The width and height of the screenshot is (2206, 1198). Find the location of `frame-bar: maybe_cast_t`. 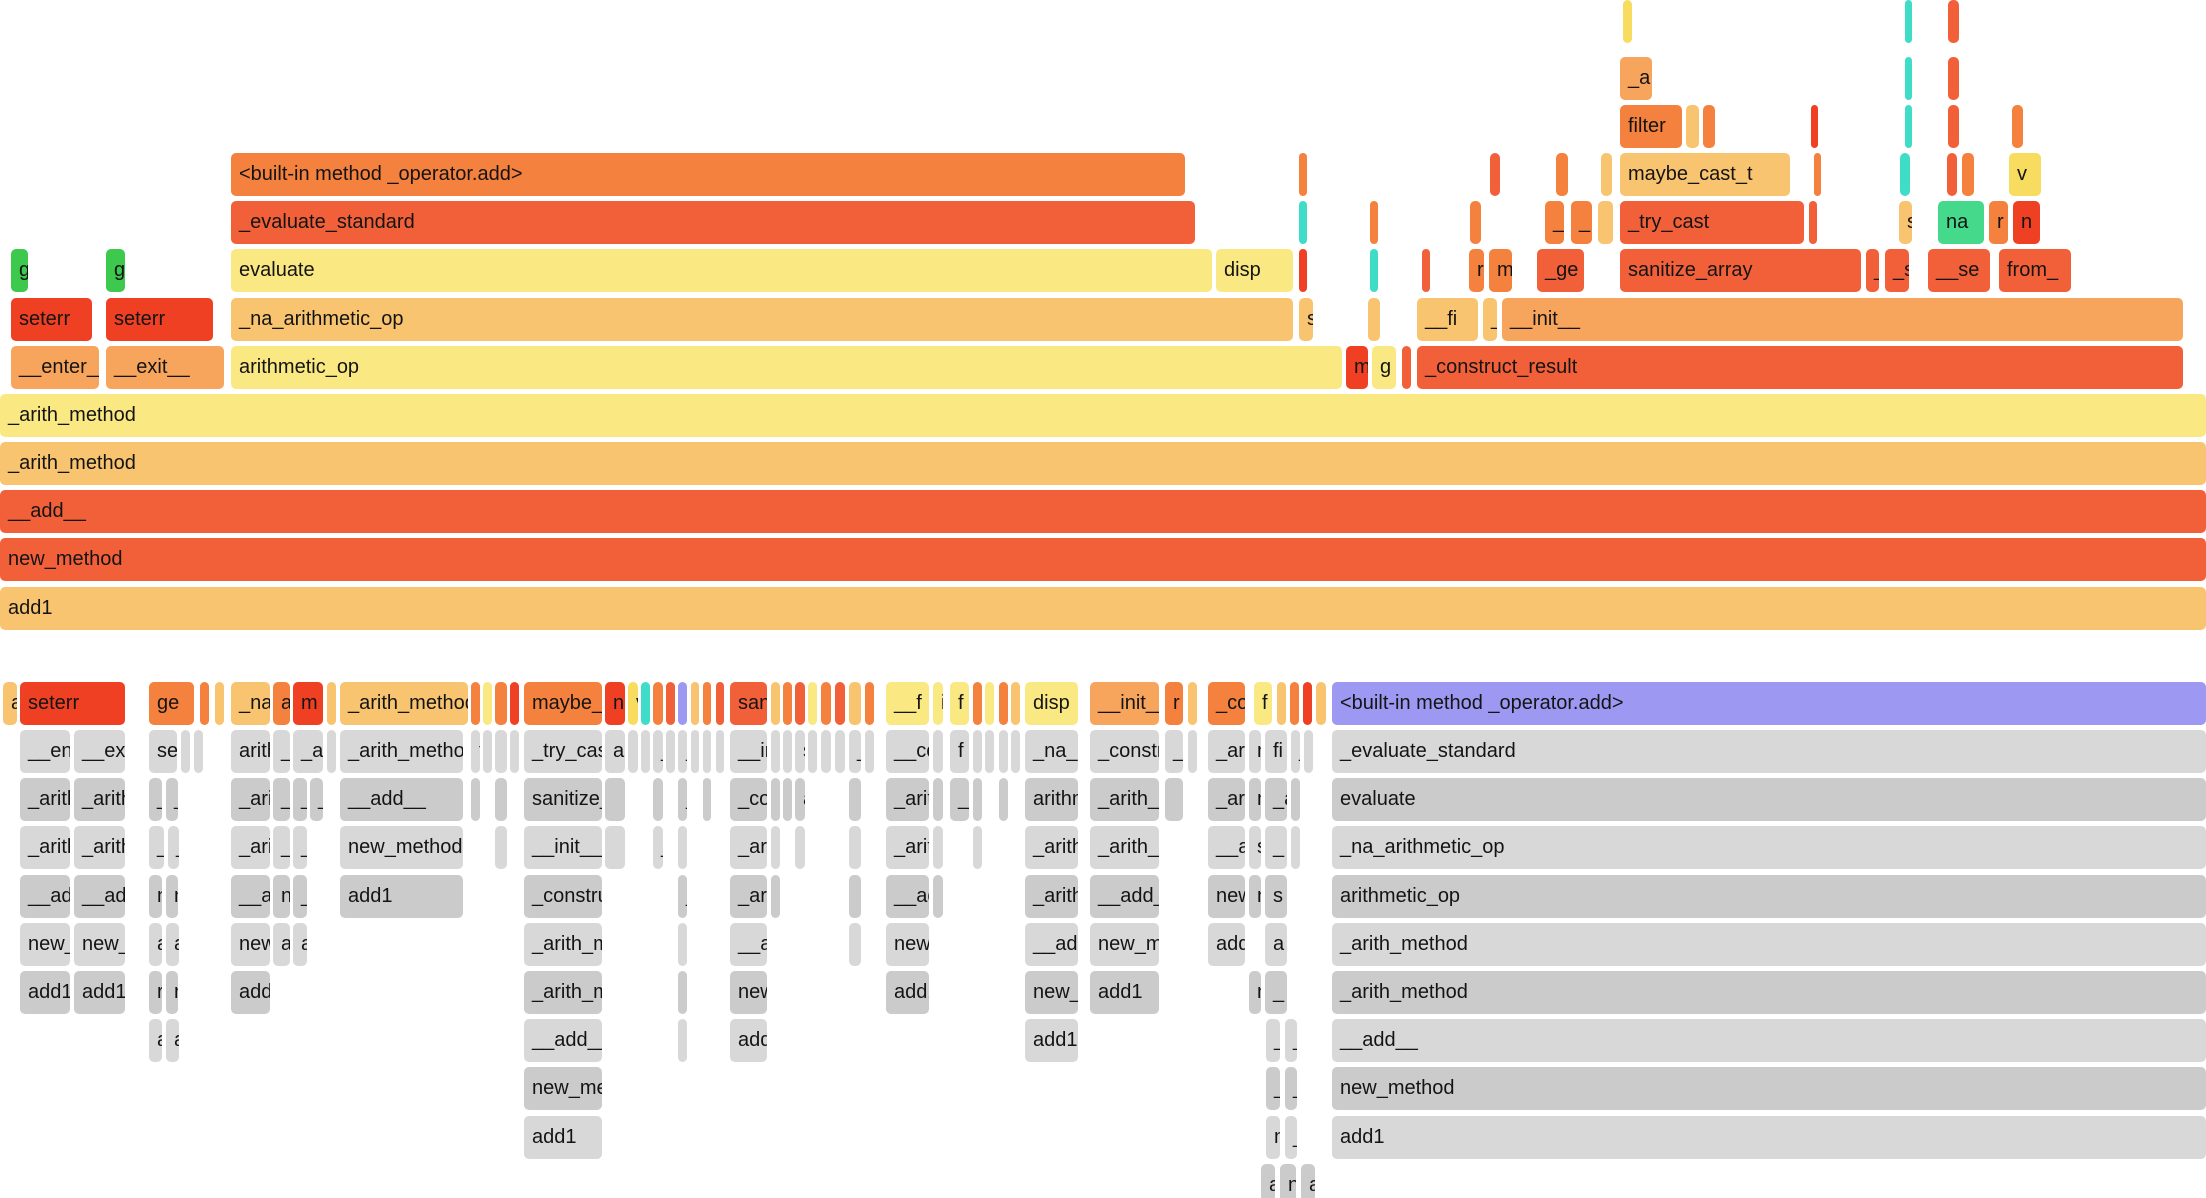

frame-bar: maybe_cast_t is located at coordinates (563, 703).